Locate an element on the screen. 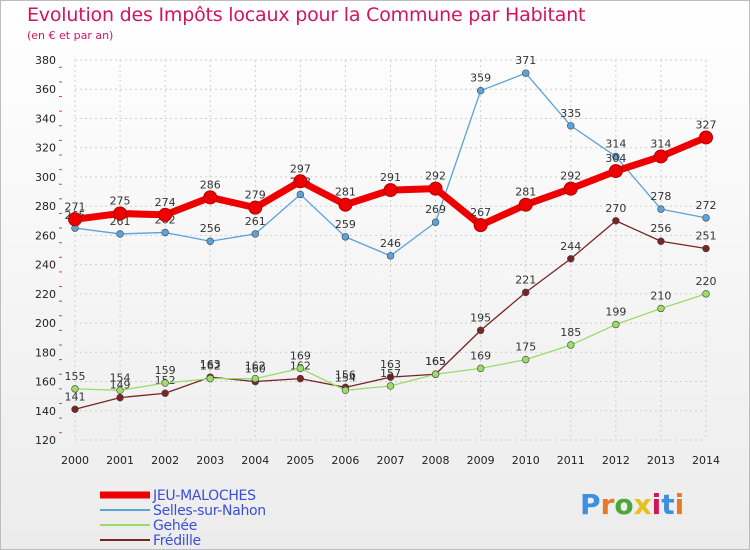  x-tick-label: 2012 is located at coordinates (616, 460).